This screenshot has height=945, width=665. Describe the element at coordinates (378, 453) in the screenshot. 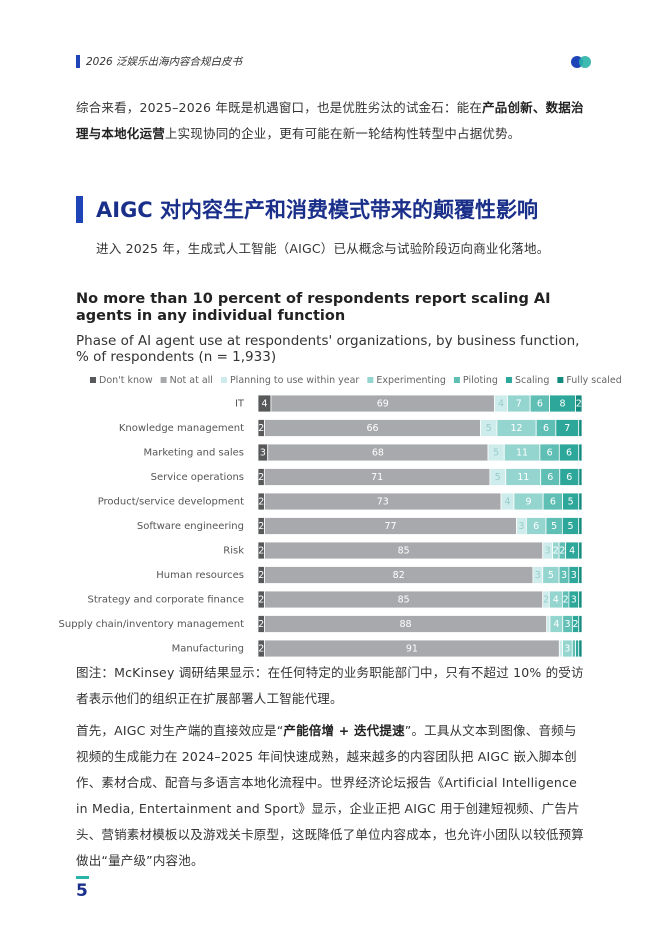

I see `data-label: 68` at that location.